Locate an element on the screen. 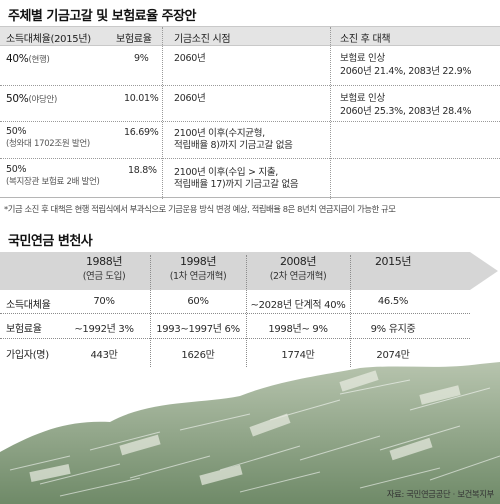 The image size is (500, 504). timeline-arrow is located at coordinates (249, 271).